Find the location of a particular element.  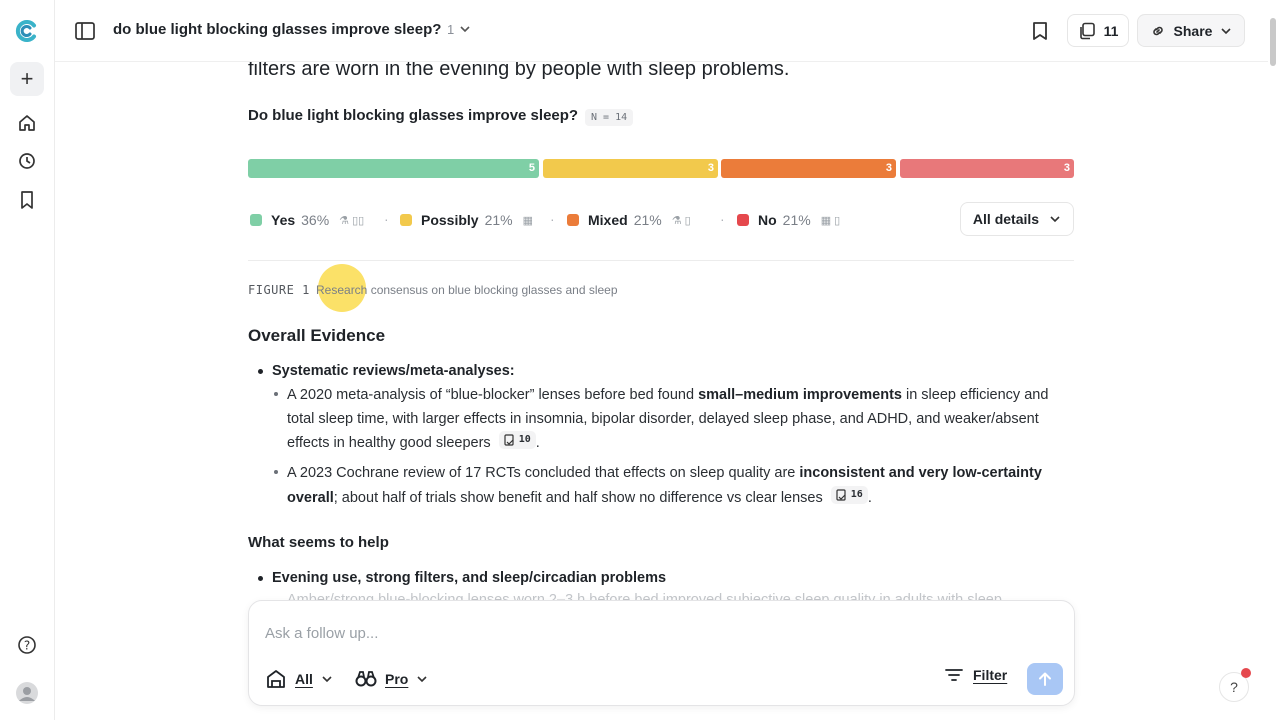

history-icon is located at coordinates (27, 161).